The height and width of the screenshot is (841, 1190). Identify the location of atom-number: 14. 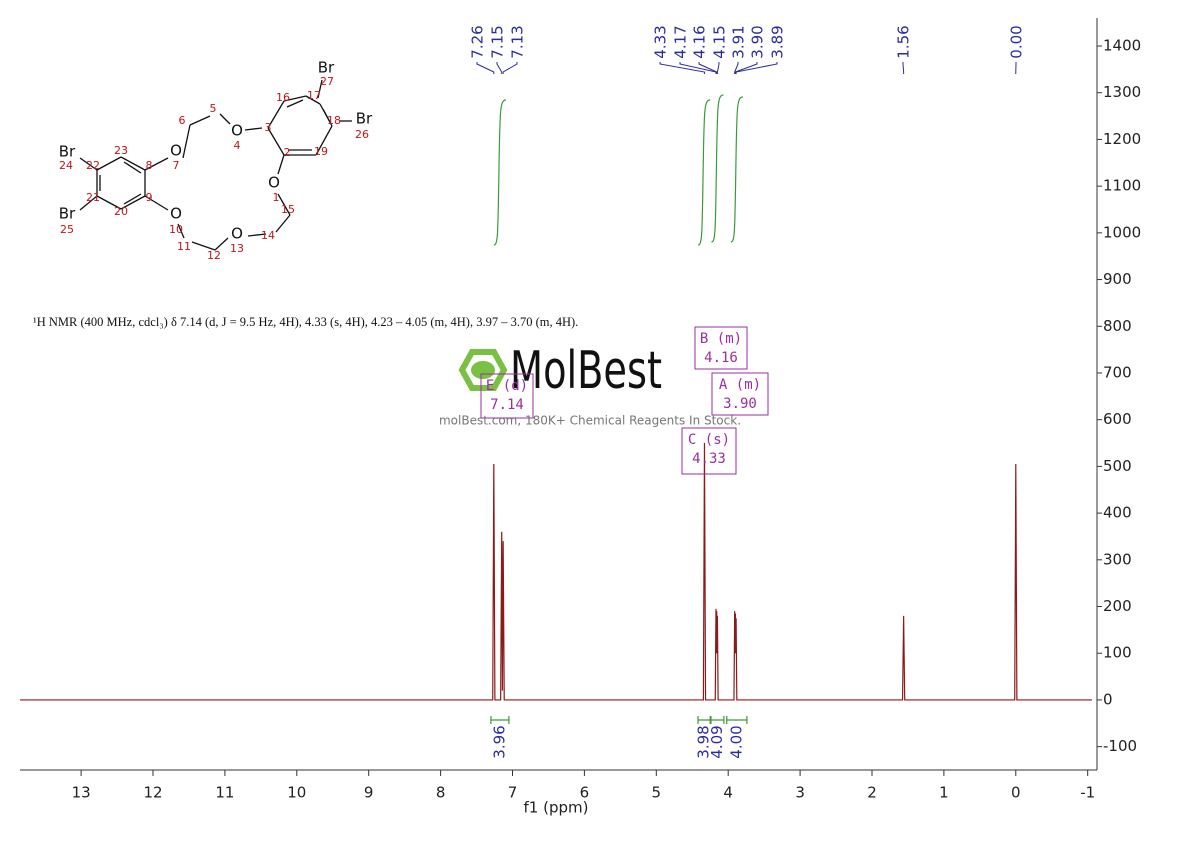
(268, 235).